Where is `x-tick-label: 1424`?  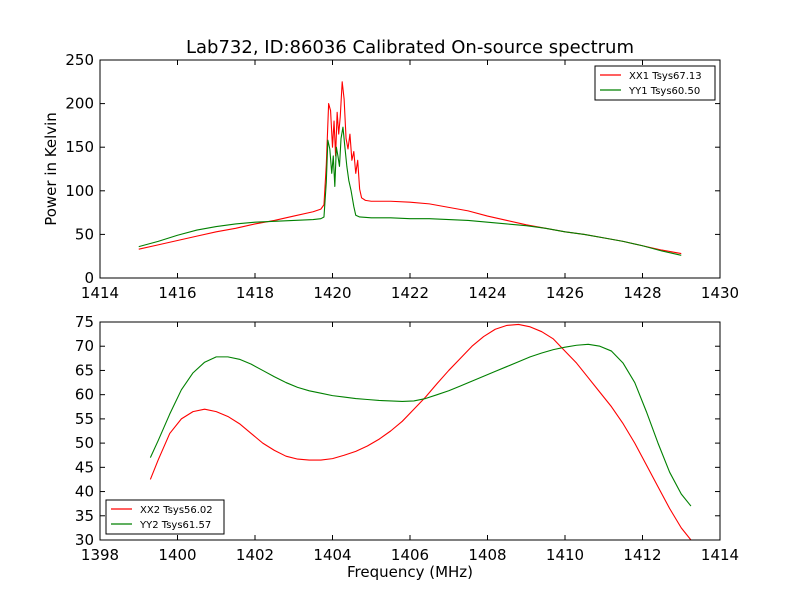
x-tick-label: 1424 is located at coordinates (487, 293).